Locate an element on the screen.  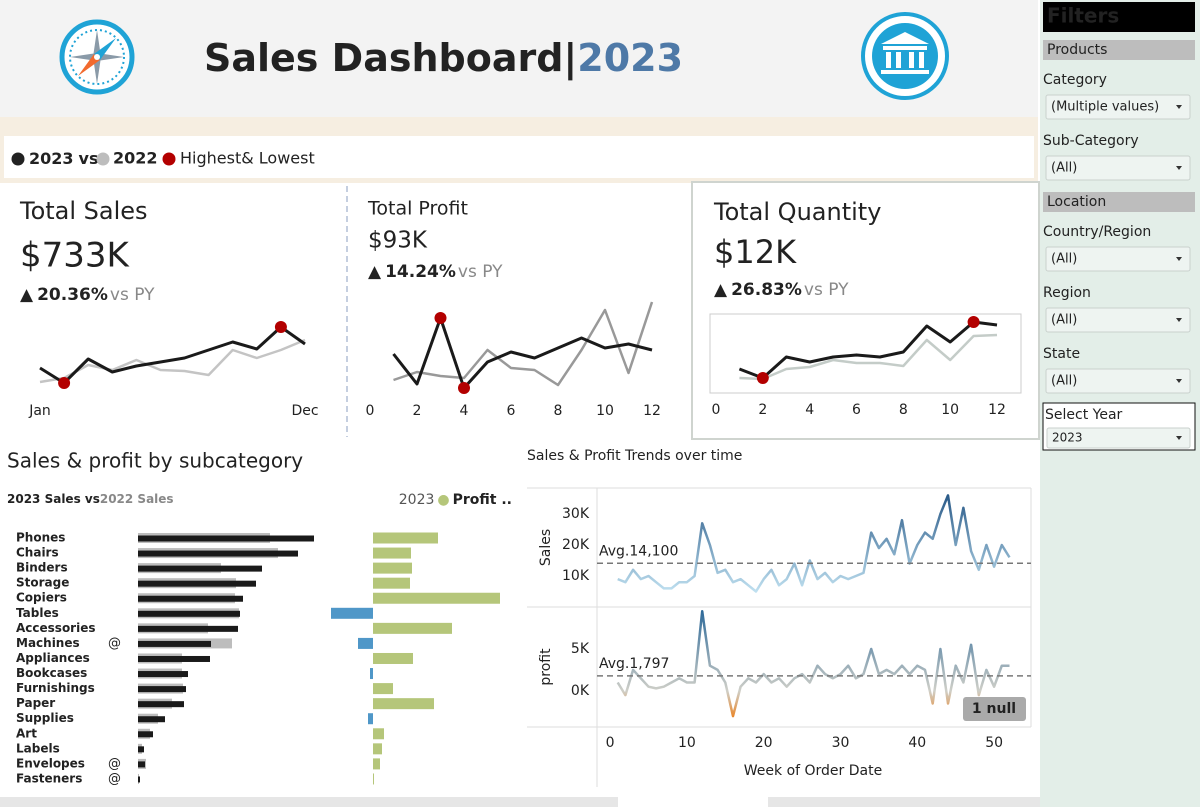
category-label: Binders is located at coordinates (42, 568).